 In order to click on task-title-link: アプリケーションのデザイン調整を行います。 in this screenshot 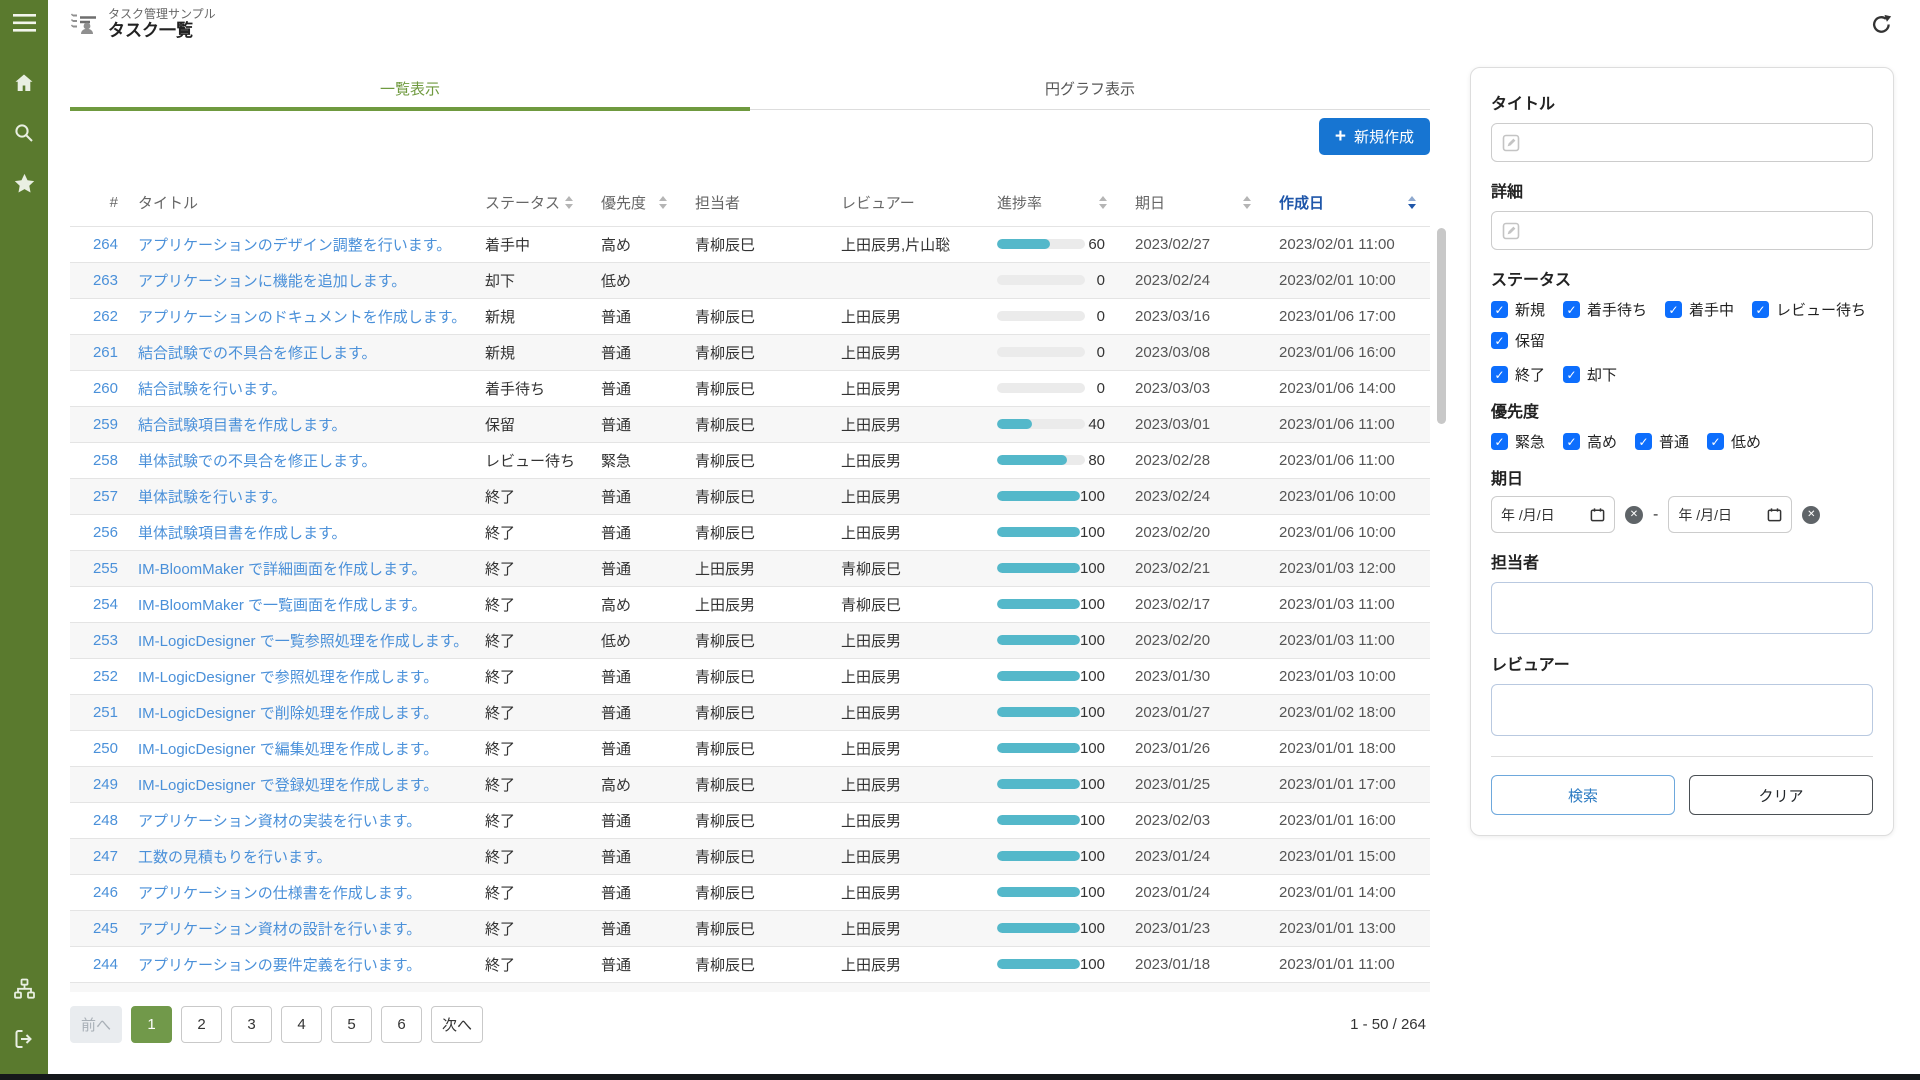, I will do `click(295, 245)`.